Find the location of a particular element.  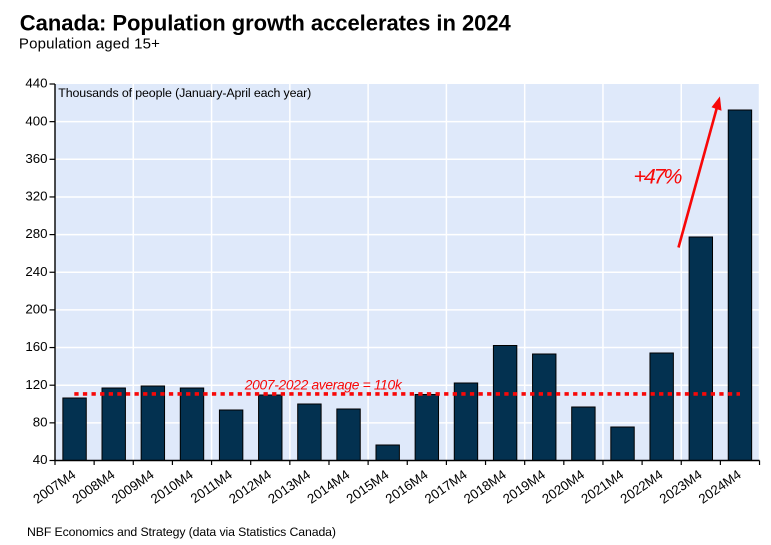

svg-text: 2007-2022 average = 110k is located at coordinates (323, 384).